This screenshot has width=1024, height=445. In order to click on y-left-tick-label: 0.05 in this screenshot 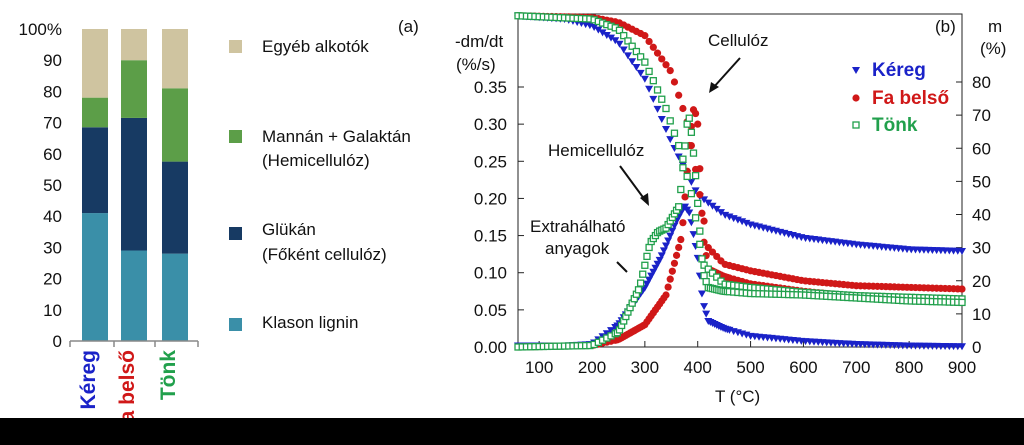, I will do `click(490, 310)`.